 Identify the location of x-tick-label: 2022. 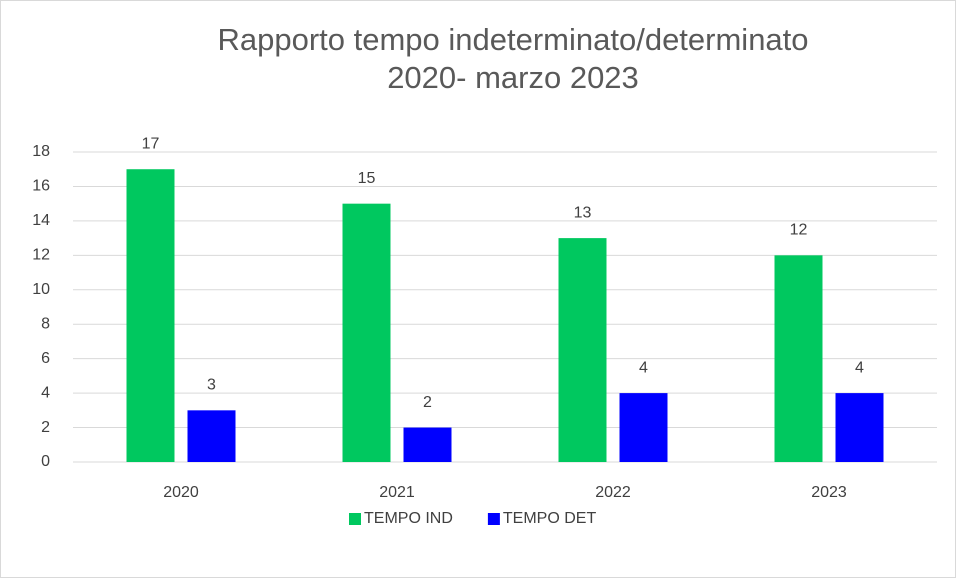
(613, 492).